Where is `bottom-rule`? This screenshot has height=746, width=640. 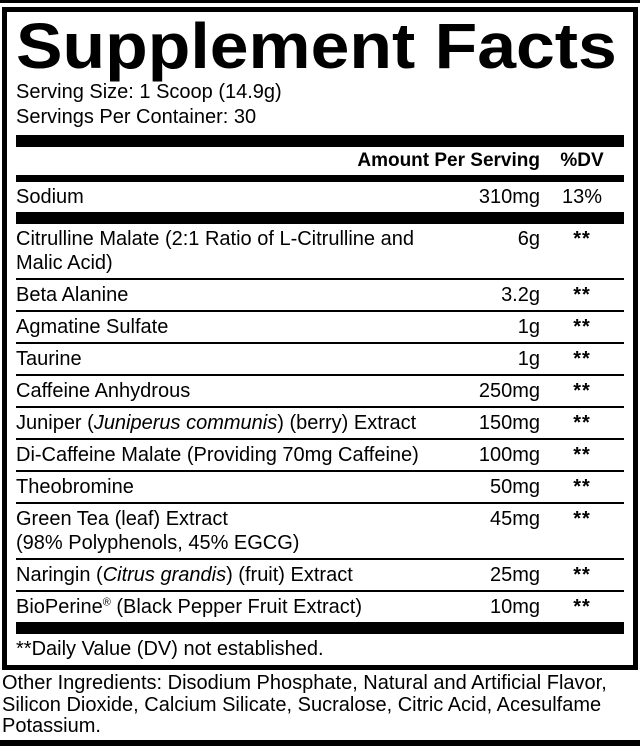 bottom-rule is located at coordinates (320, 742).